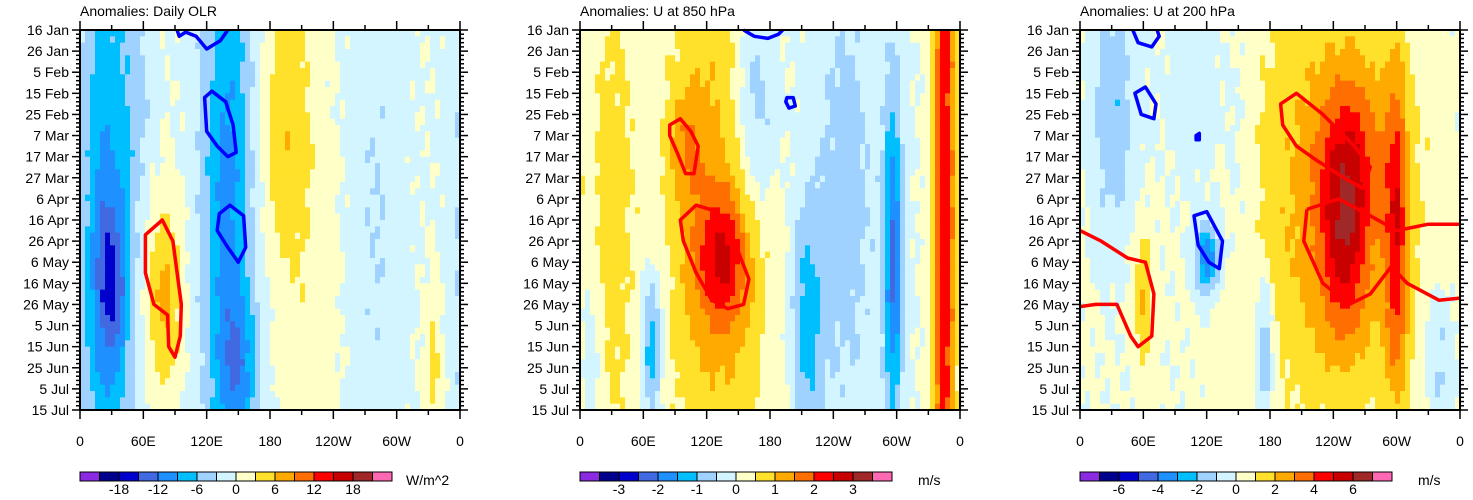 The image size is (1473, 500). I want to click on y-tick-label: 16 Jan, so click(48, 30).